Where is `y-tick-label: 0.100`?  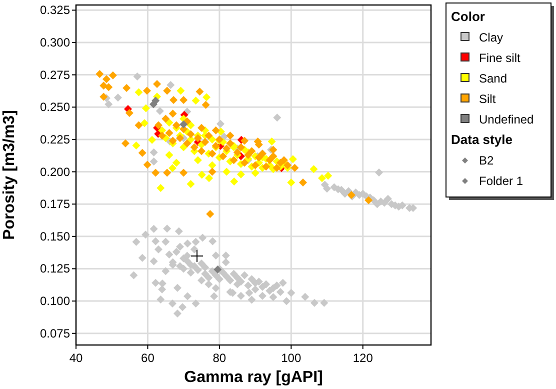 y-tick-label: 0.100 is located at coordinates (55, 301).